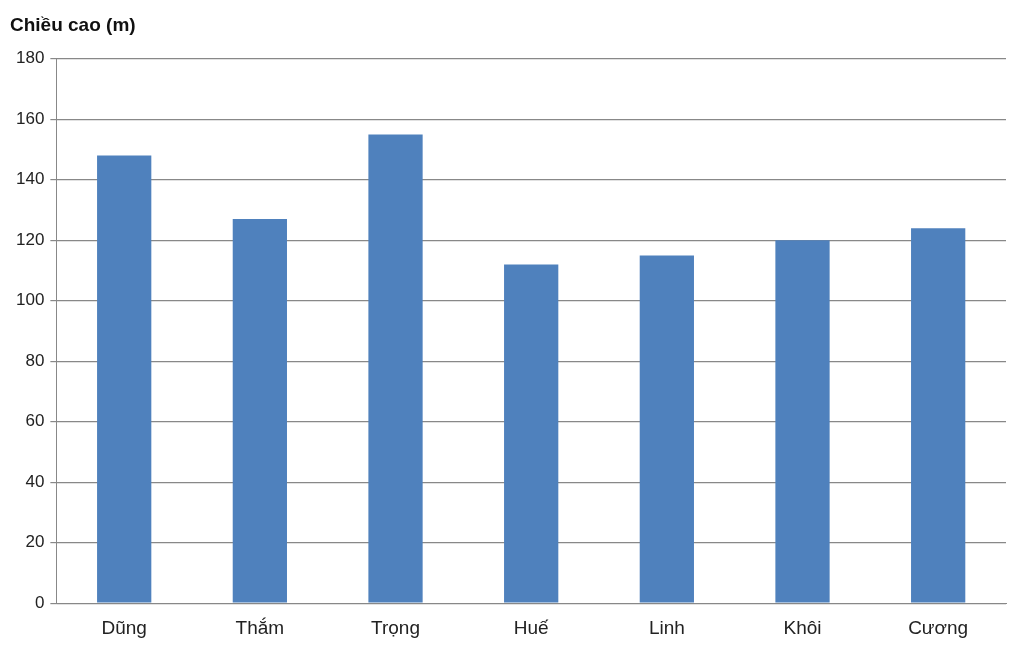  I want to click on y-tick-label: 0, so click(39, 602).